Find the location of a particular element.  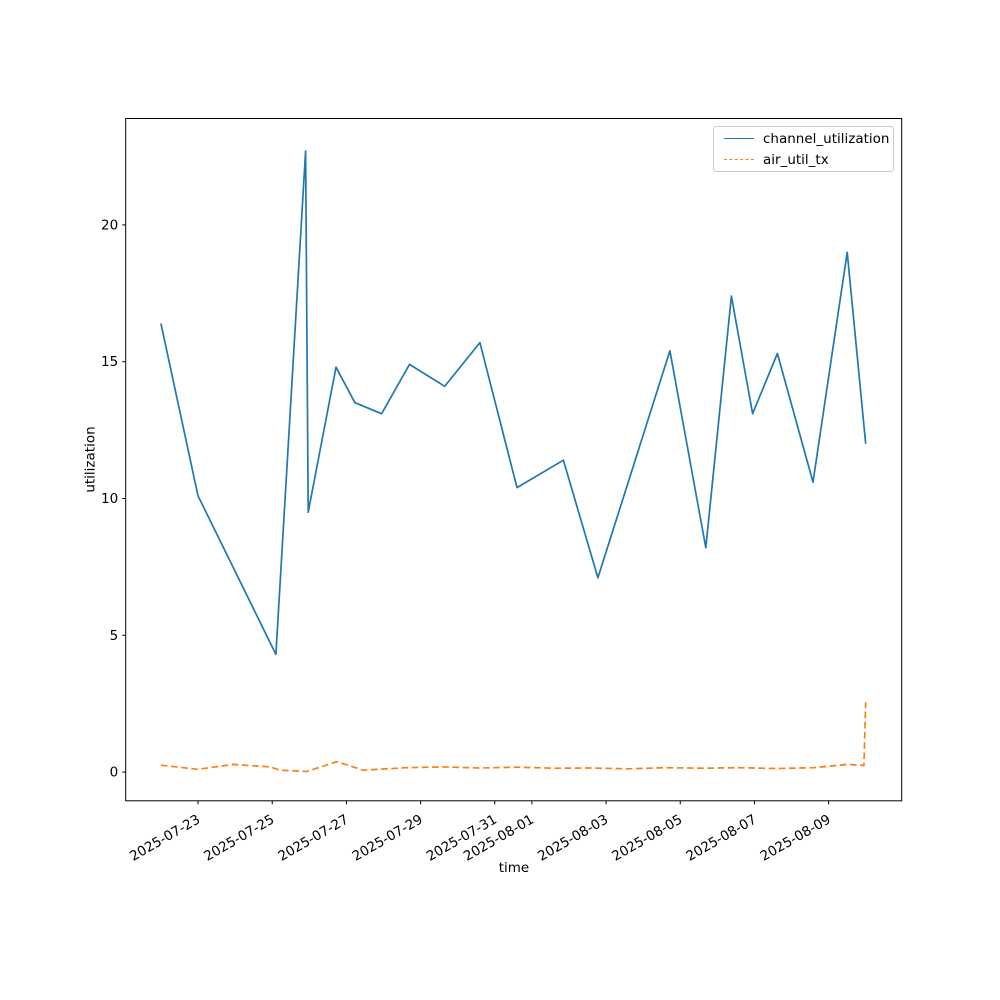

y-tick-label: 15 is located at coordinates (109, 362).